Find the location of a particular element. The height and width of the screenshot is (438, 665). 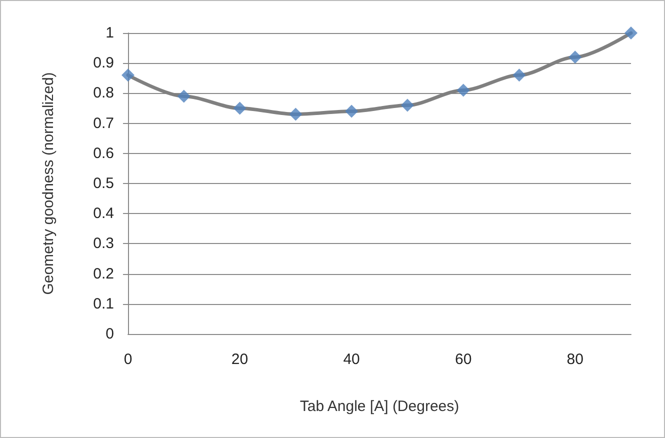

y-tick-label: 1 is located at coordinates (110, 33).